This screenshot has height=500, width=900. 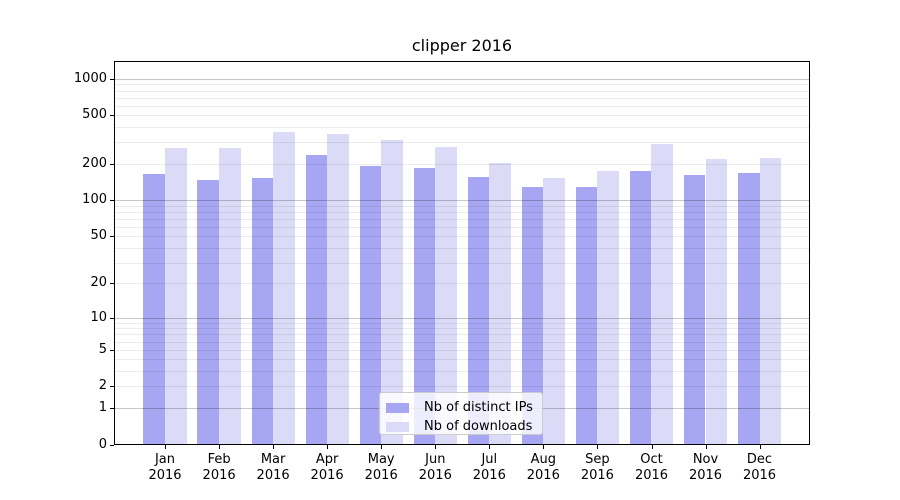 I want to click on y-tick-label-0: 0, so click(x=102, y=444).